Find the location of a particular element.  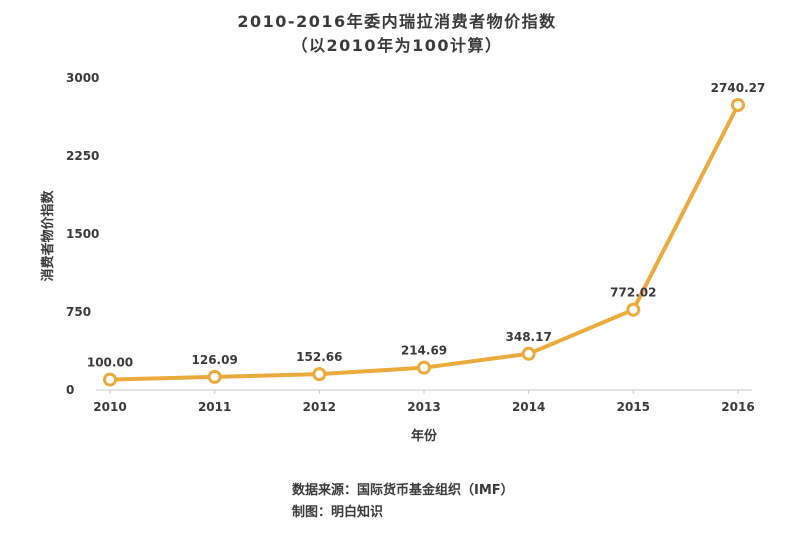

chart-title: 2010-2016年委内瑞拉消费者物价指数 is located at coordinates (397, 21).